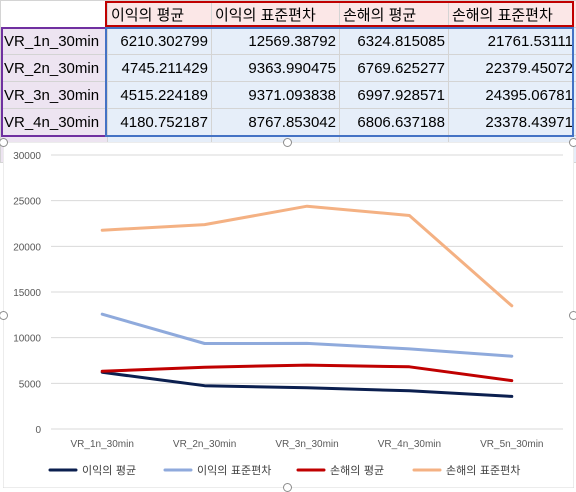 Image resolution: width=576 pixels, height=492 pixels. What do you see at coordinates (54, 14) in the screenshot?
I see `corner-cell` at bounding box center [54, 14].